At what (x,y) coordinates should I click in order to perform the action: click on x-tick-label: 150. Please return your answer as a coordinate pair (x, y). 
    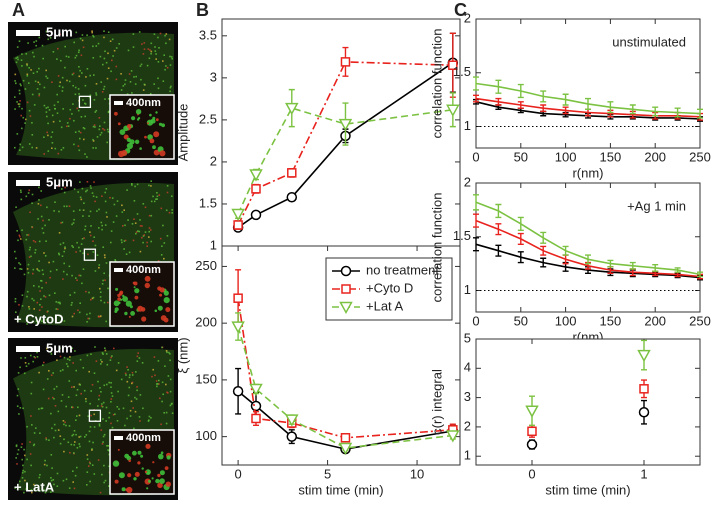
    Looking at the image, I should click on (611, 320).